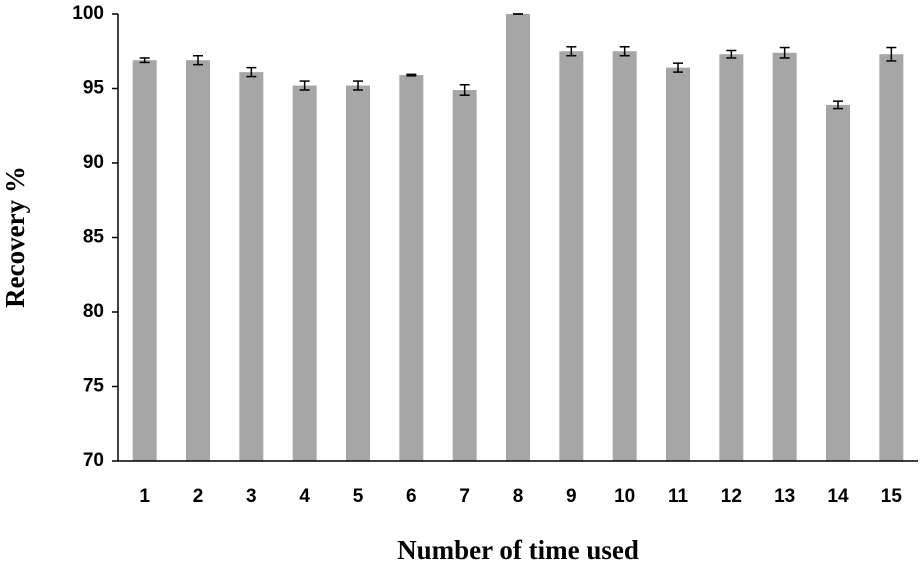 Image resolution: width=923 pixels, height=571 pixels. I want to click on x-axis-title: Number of time used, so click(518, 550).